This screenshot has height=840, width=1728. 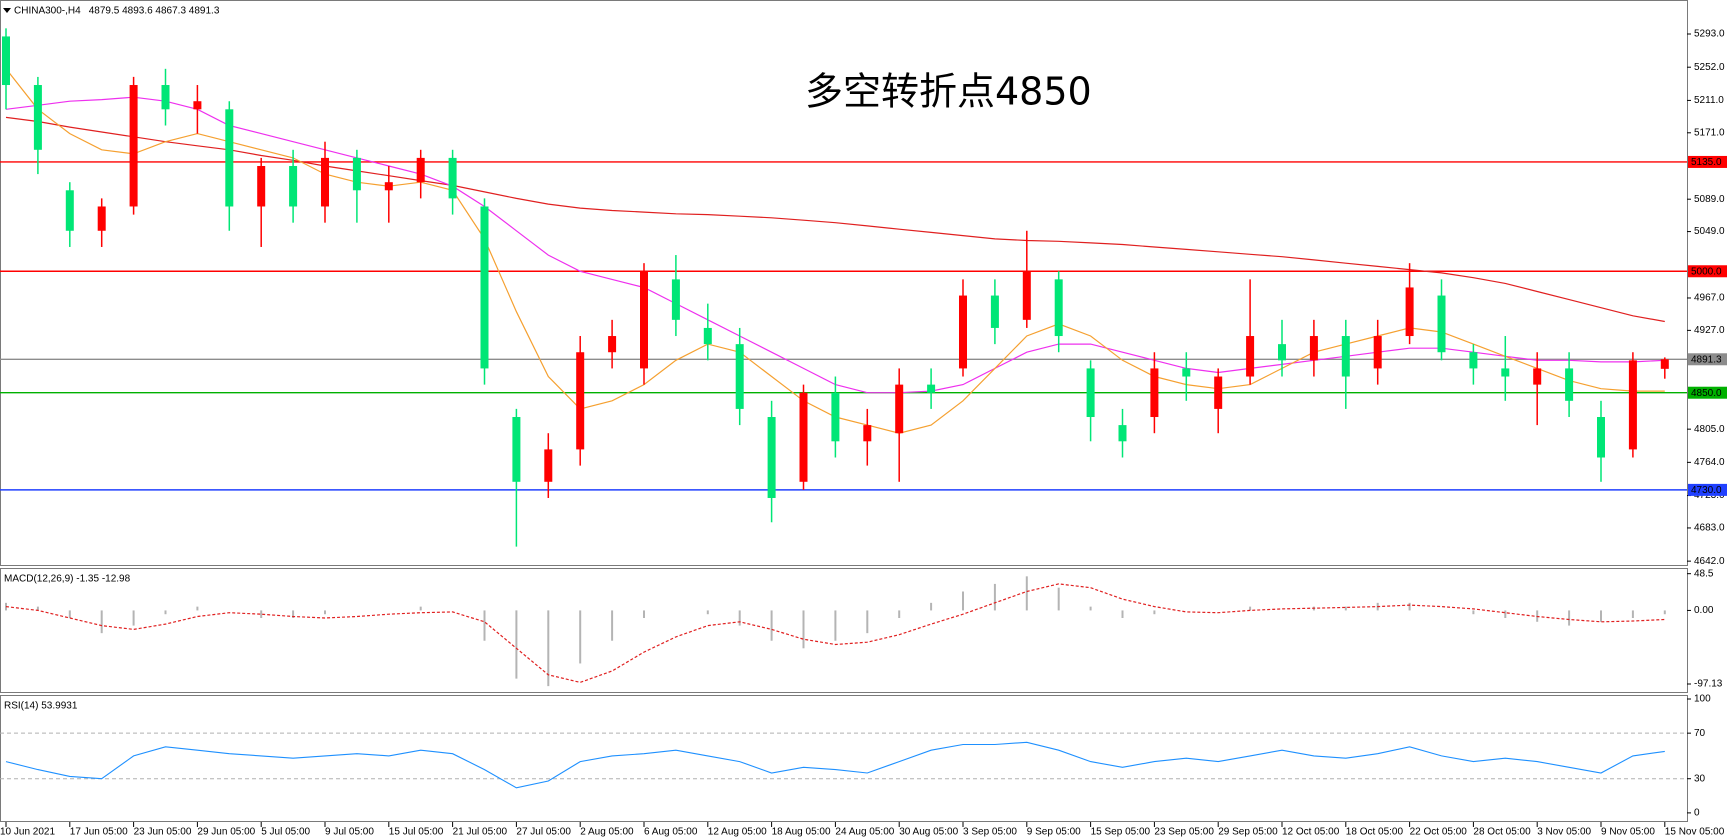 What do you see at coordinates (671, 832) in the screenshot?
I see `x-tick-label: 6 Aug 05:00` at bounding box center [671, 832].